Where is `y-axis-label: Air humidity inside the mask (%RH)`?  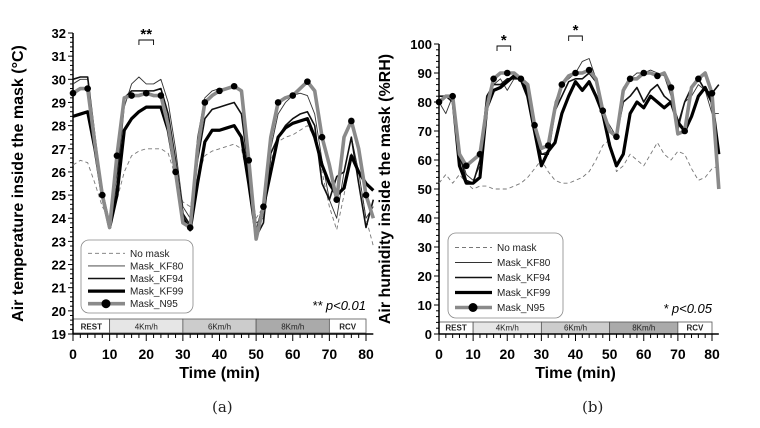 y-axis-label: Air humidity inside the mask (%RH) is located at coordinates (385, 189).